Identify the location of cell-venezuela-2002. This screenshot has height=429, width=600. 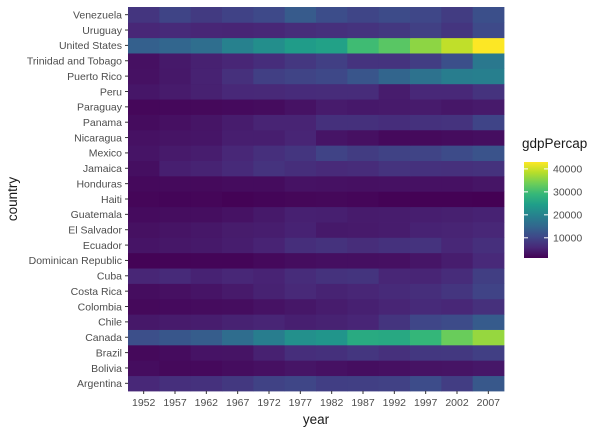
(457, 15).